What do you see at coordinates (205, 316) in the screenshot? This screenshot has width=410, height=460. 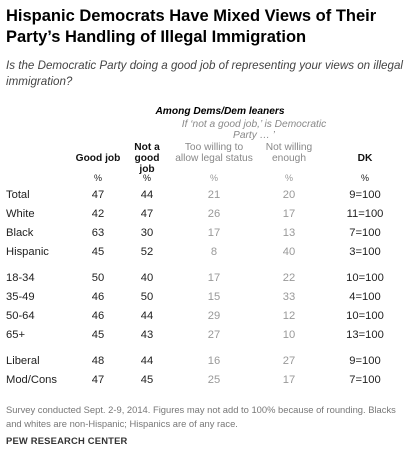 I see `table-row: 50-64 46 44 29 12 10=100` at bounding box center [205, 316].